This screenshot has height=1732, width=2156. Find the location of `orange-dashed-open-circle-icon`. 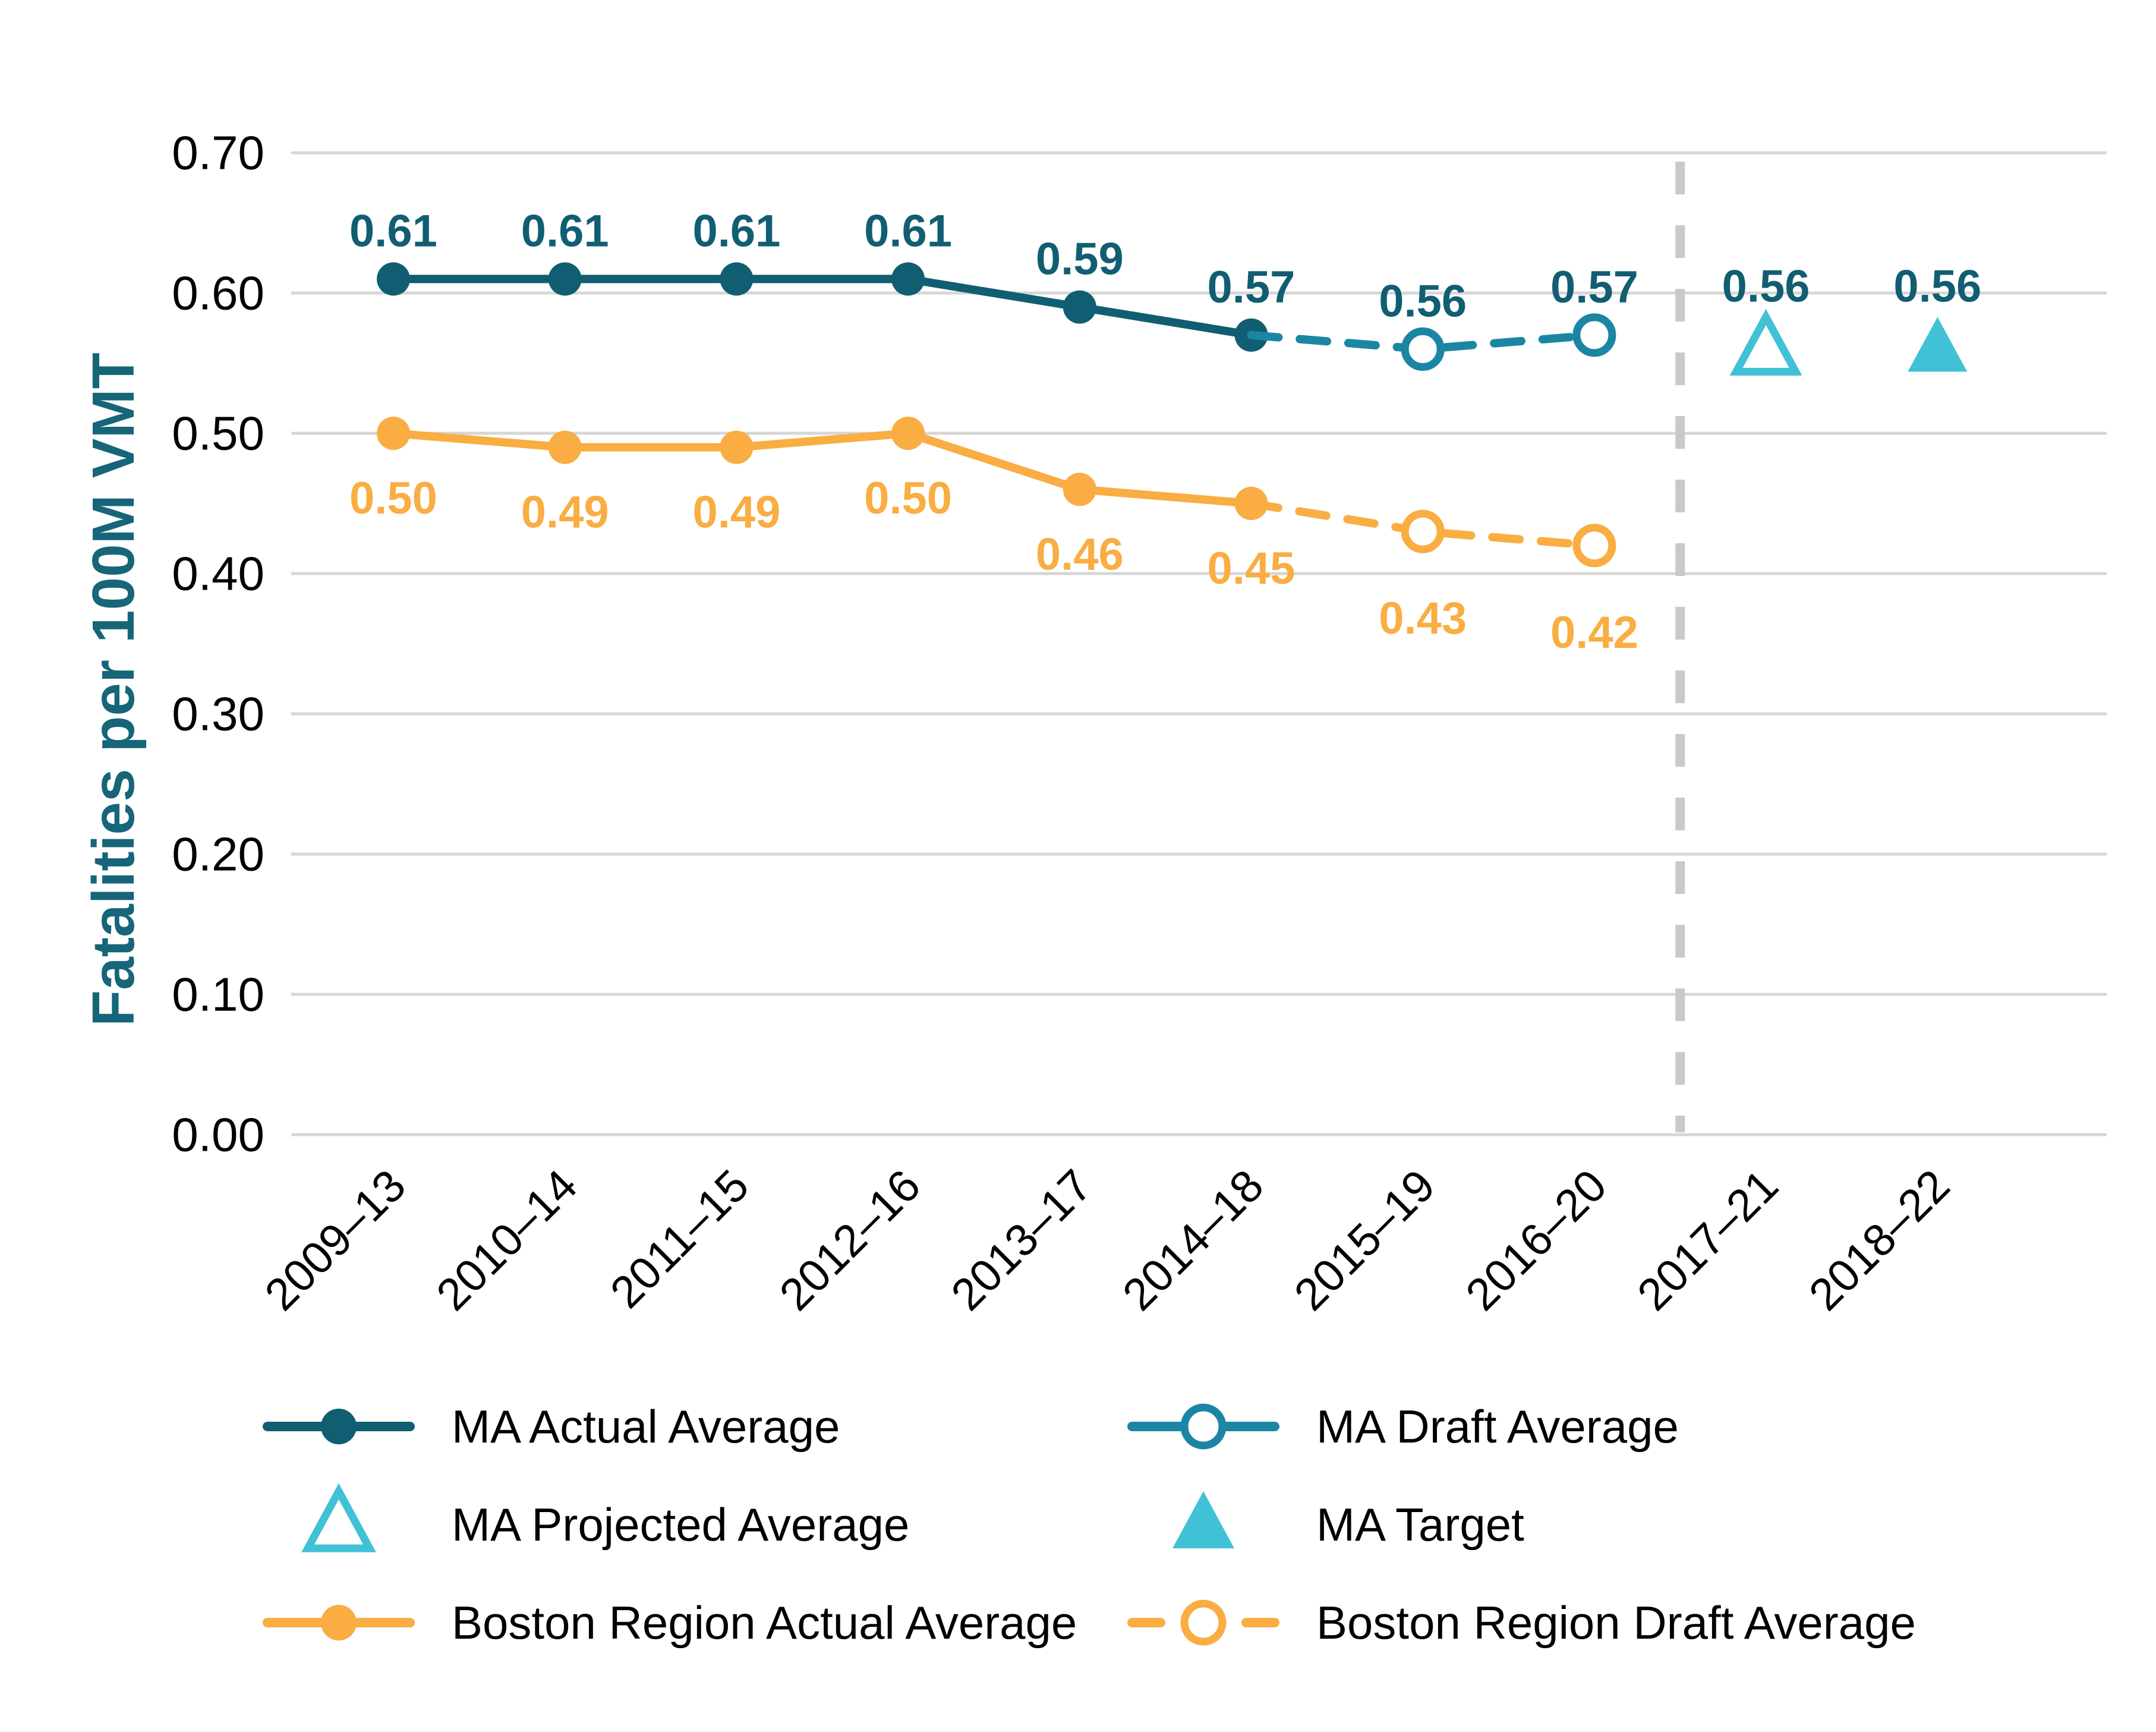

orange-dashed-open-circle-icon is located at coordinates (1203, 1622).